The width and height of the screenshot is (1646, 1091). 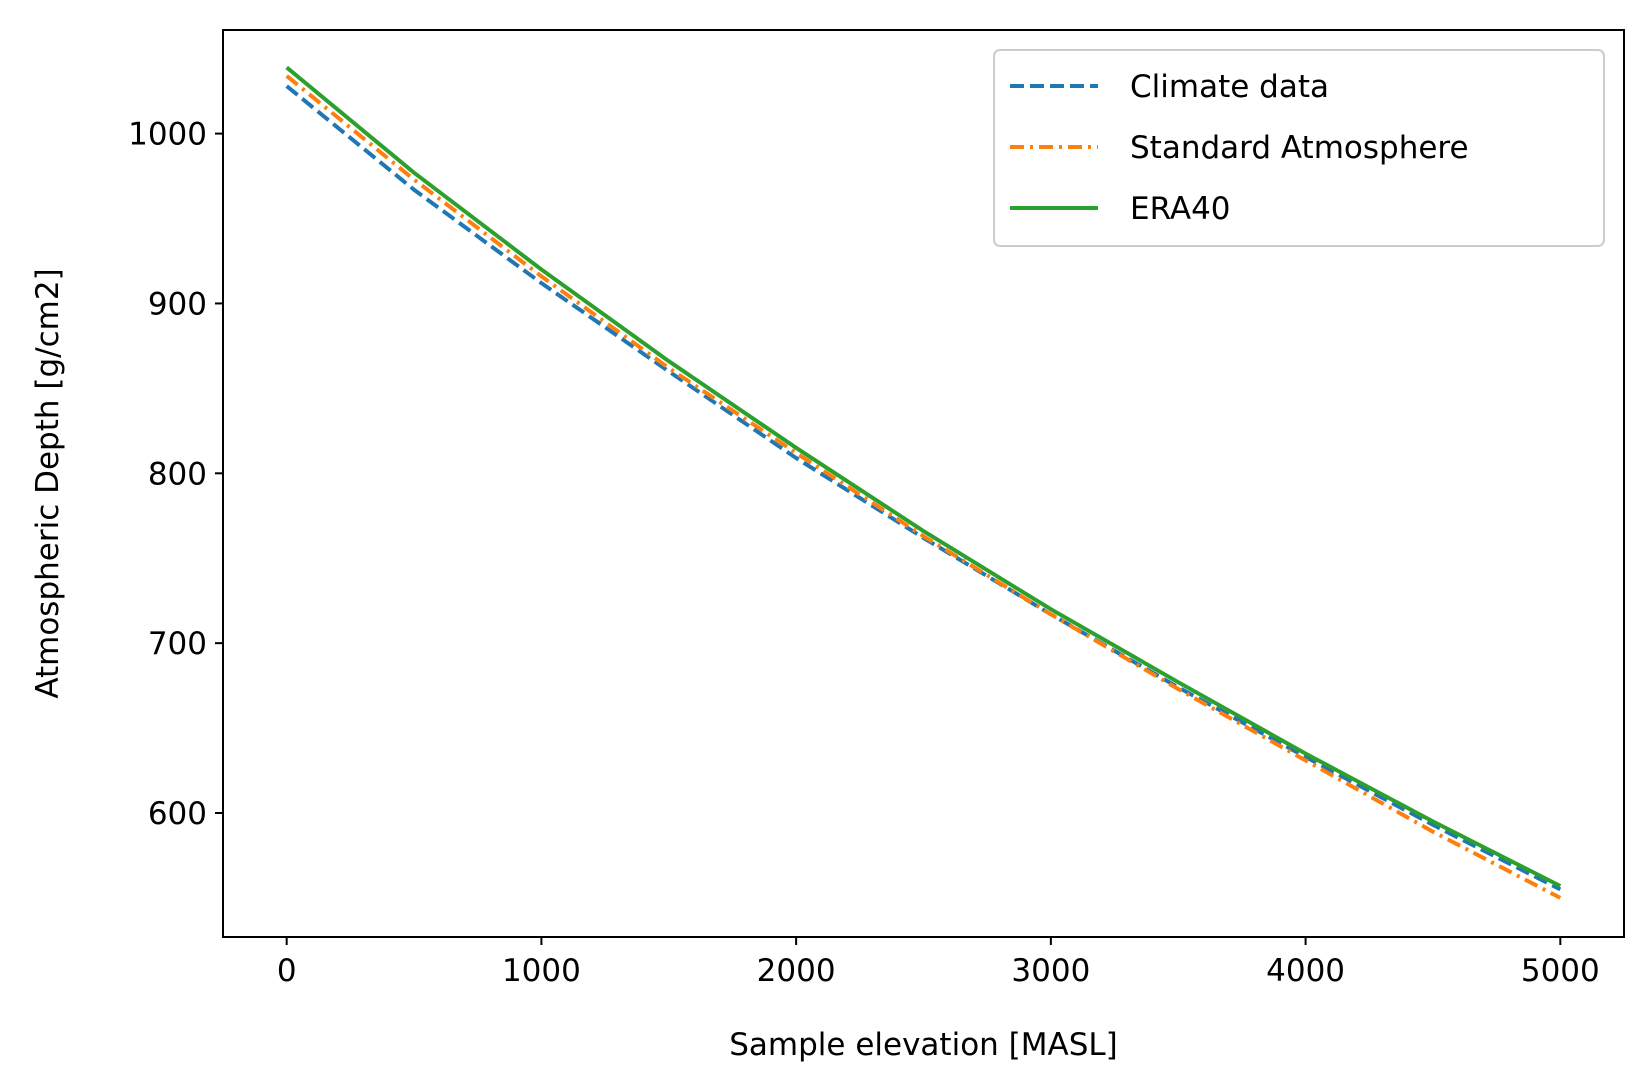 What do you see at coordinates (923, 1045) in the screenshot?
I see `x-axis-label: Sample elevation [MASL]` at bounding box center [923, 1045].